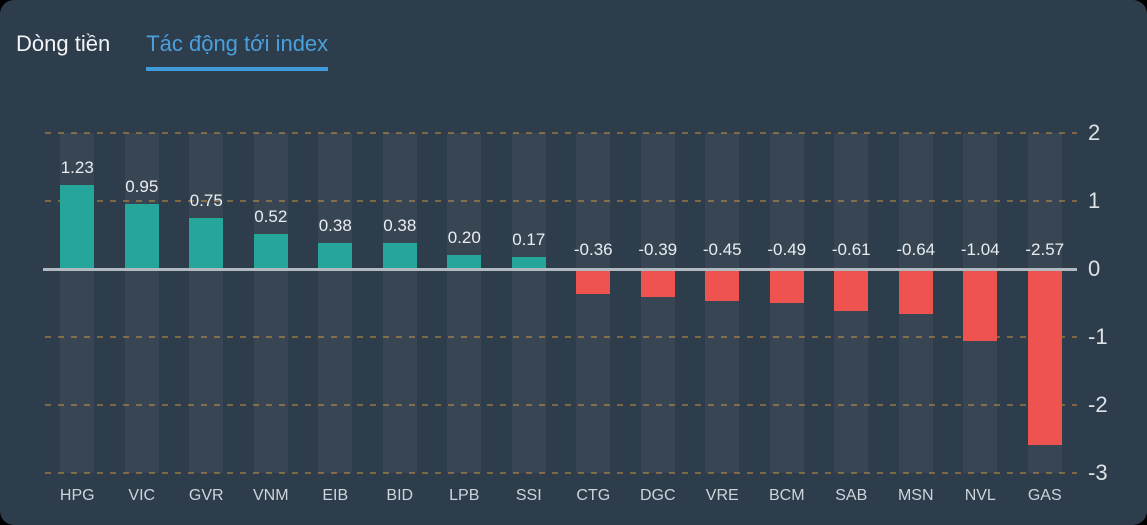  What do you see at coordinates (1098, 472) in the screenshot?
I see `y-tick--3: -3` at bounding box center [1098, 472].